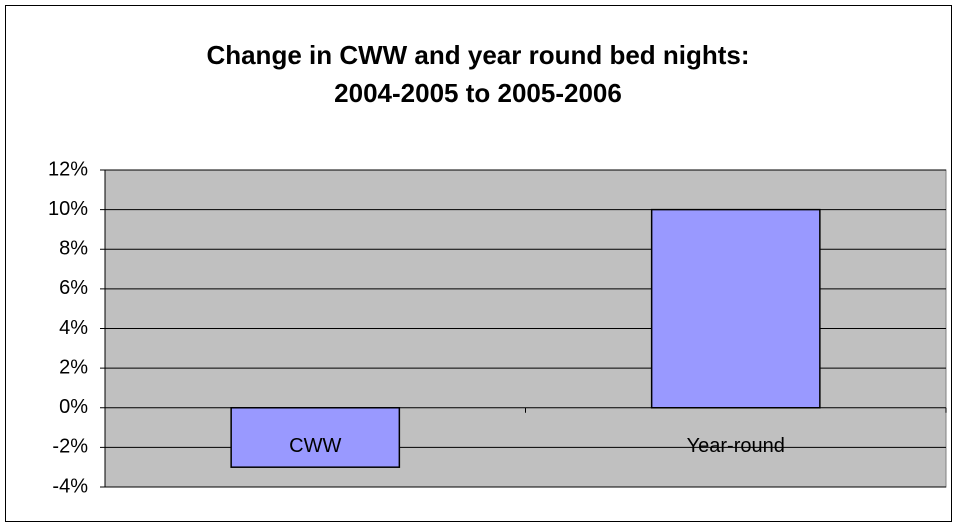 The height and width of the screenshot is (527, 957). What do you see at coordinates (73, 328) in the screenshot?
I see `y-tick-label: 4%` at bounding box center [73, 328].